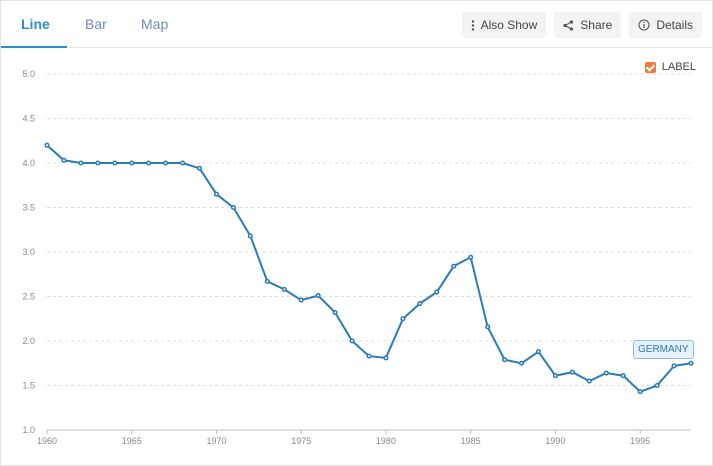 This screenshot has width=713, height=466. What do you see at coordinates (216, 441) in the screenshot?
I see `x-tick-label: 1970` at bounding box center [216, 441].